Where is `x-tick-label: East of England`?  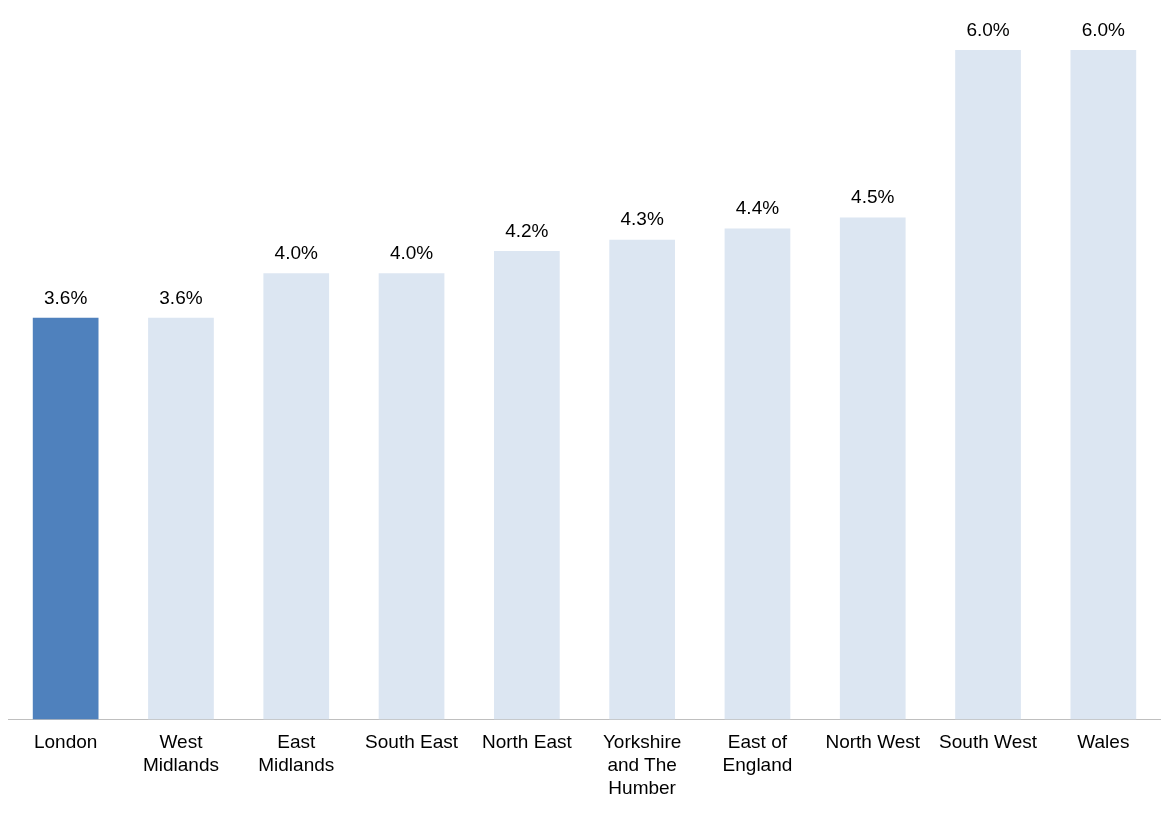 x-tick-label: East of England is located at coordinates (757, 753).